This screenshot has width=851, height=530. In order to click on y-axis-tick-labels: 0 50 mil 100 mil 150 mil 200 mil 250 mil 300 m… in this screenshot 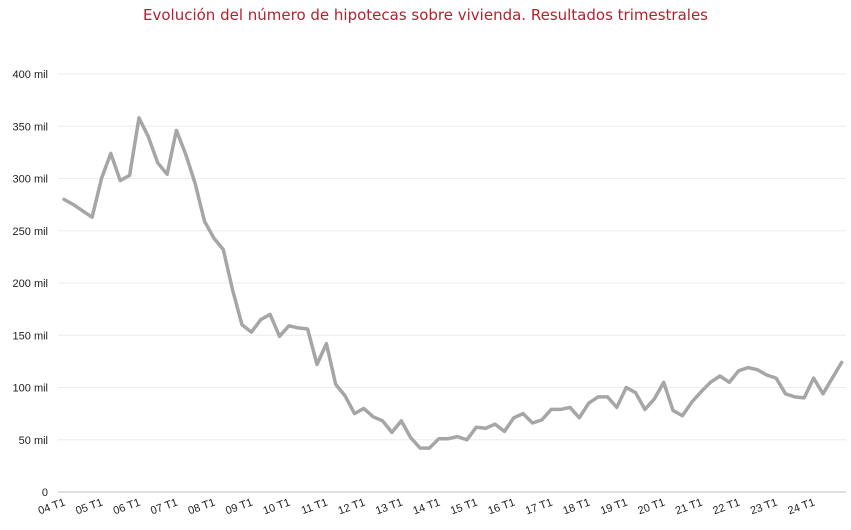, I will do `click(30, 284)`.